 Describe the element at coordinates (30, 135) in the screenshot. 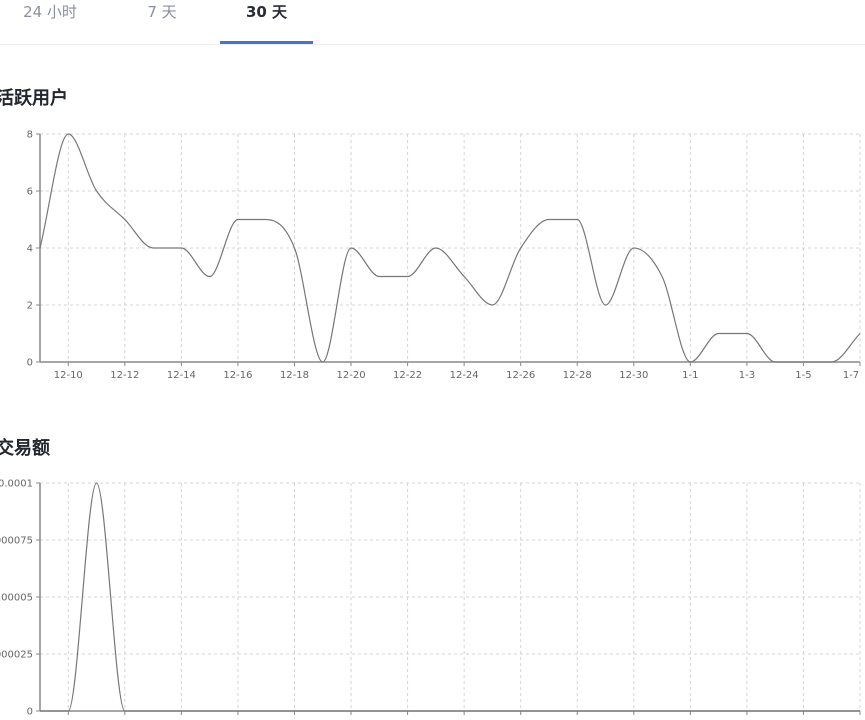

I see `y-tick-label: 8` at that location.